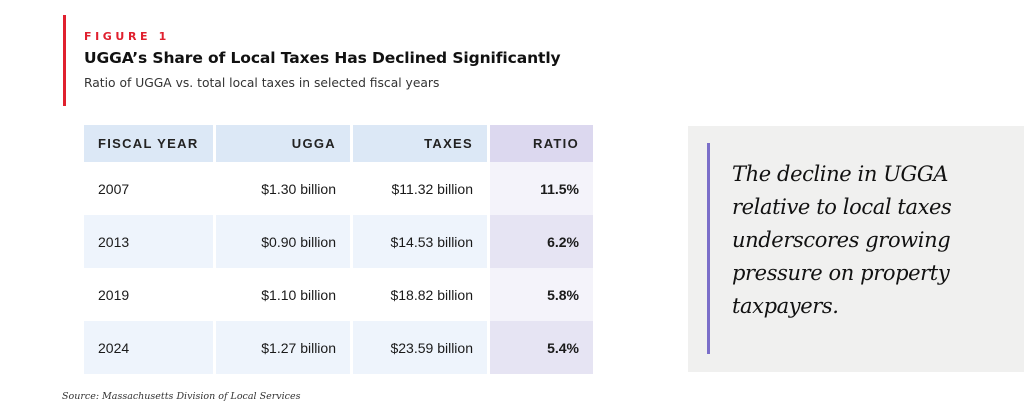  Describe the element at coordinates (283, 347) in the screenshot. I see `cell-ugga: $1.27 billion` at that location.